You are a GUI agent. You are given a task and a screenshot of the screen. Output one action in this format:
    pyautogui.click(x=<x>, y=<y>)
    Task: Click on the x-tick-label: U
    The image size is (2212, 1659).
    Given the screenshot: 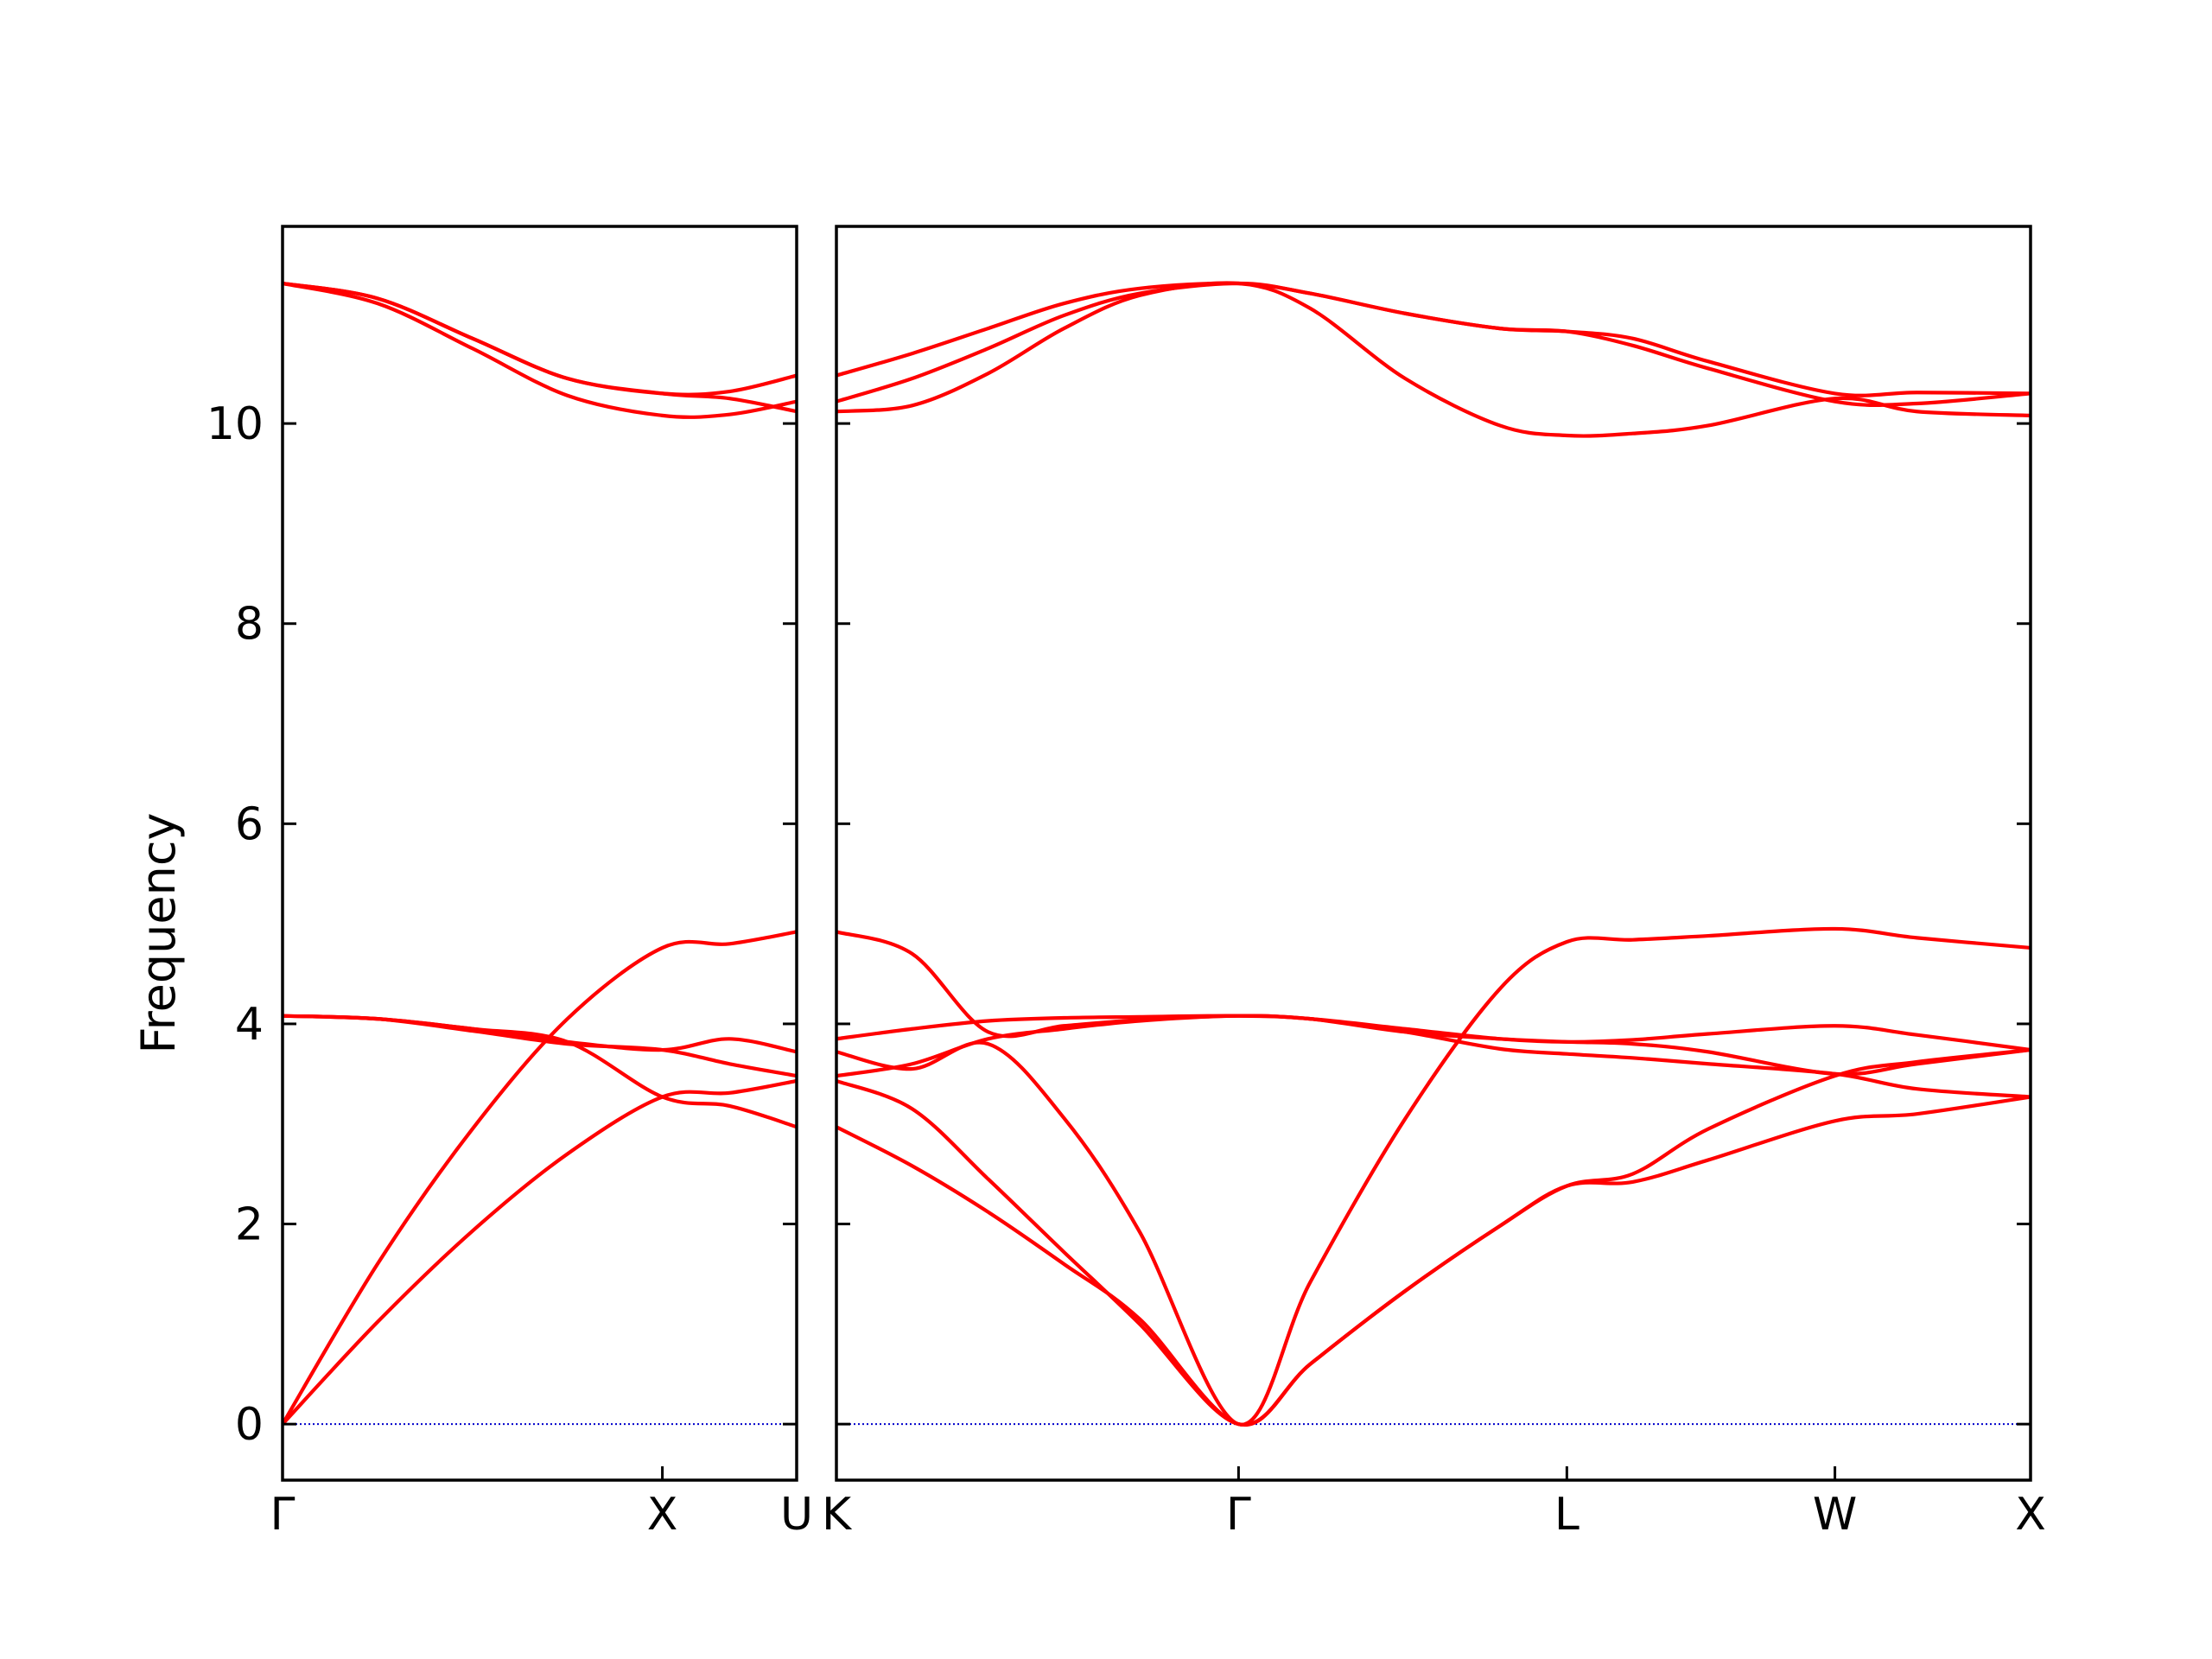 What is the action you would take?
    pyautogui.click(x=796, y=1515)
    